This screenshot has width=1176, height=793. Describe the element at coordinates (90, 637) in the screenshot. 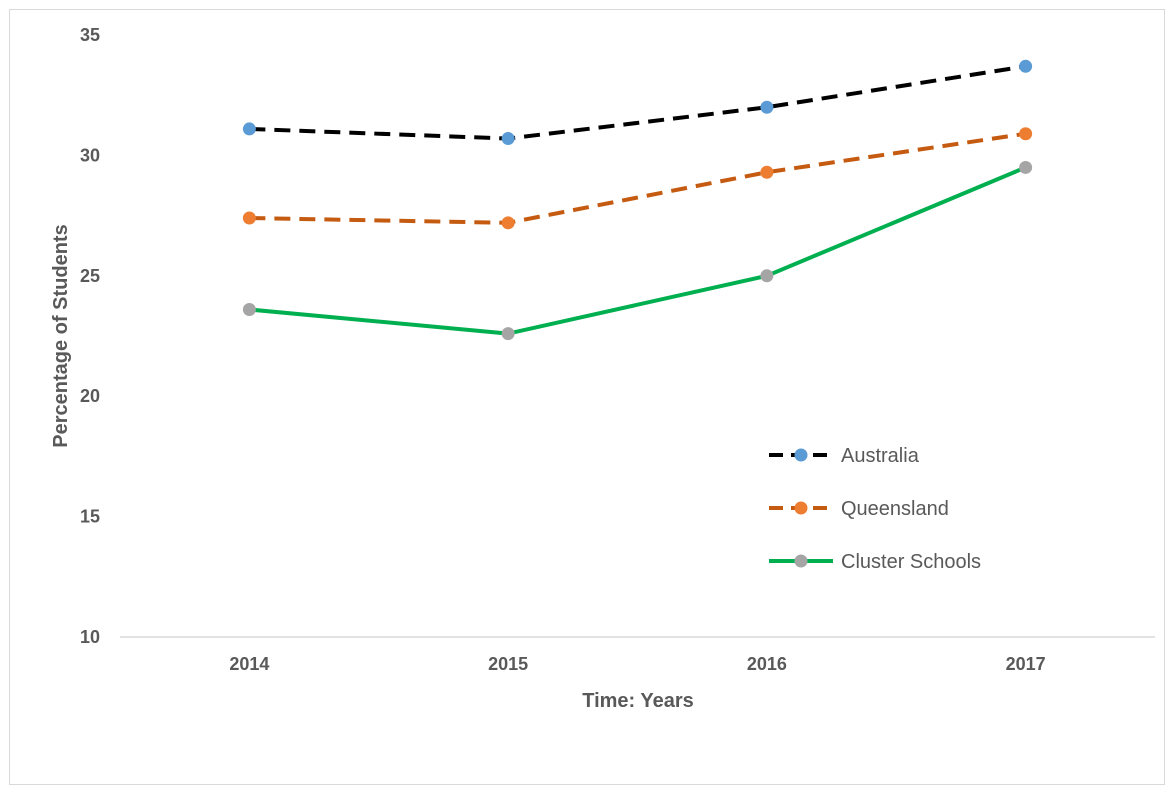

I see `y-tick-label: 10` at that location.